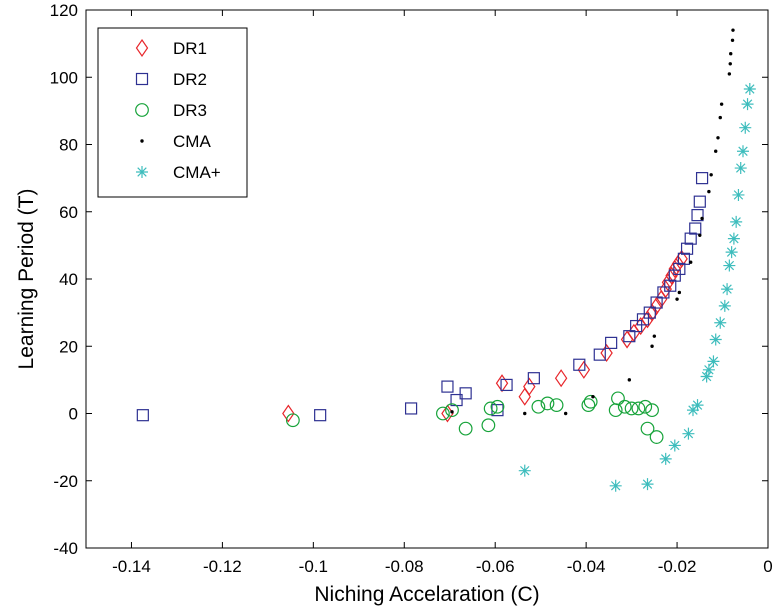 The image size is (777, 611). What do you see at coordinates (404, 566) in the screenshot?
I see `x-tick-label: -0.08` at bounding box center [404, 566].